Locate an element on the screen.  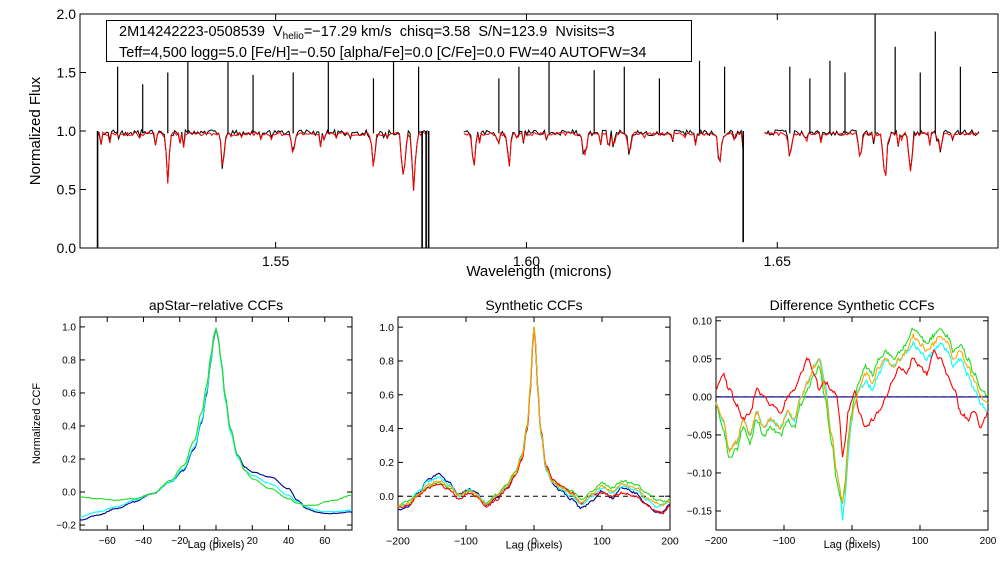
spectrum-xtick-label: 1.65 is located at coordinates (777, 261).